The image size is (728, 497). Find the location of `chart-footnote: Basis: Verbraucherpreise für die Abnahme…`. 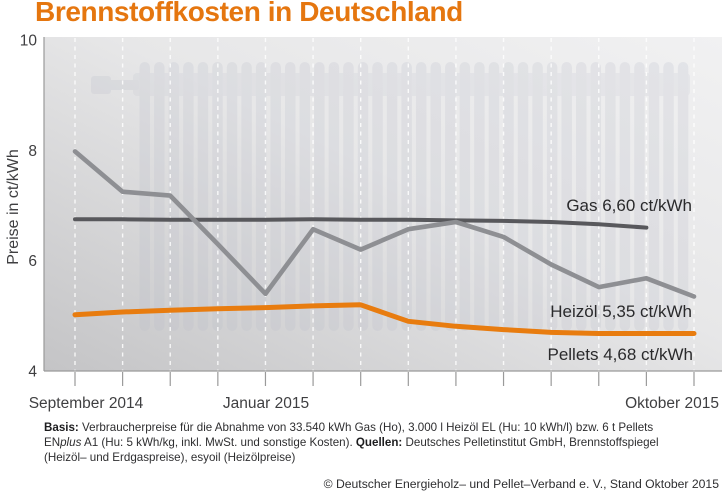

chart-footnote: Basis: Verbraucherpreise für die Abnahme… is located at coordinates (351, 442).